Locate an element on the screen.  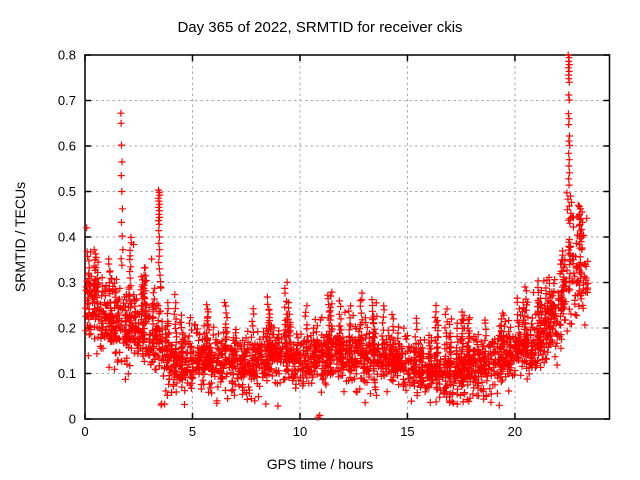
svg-text: 0.3 is located at coordinates (67, 282).